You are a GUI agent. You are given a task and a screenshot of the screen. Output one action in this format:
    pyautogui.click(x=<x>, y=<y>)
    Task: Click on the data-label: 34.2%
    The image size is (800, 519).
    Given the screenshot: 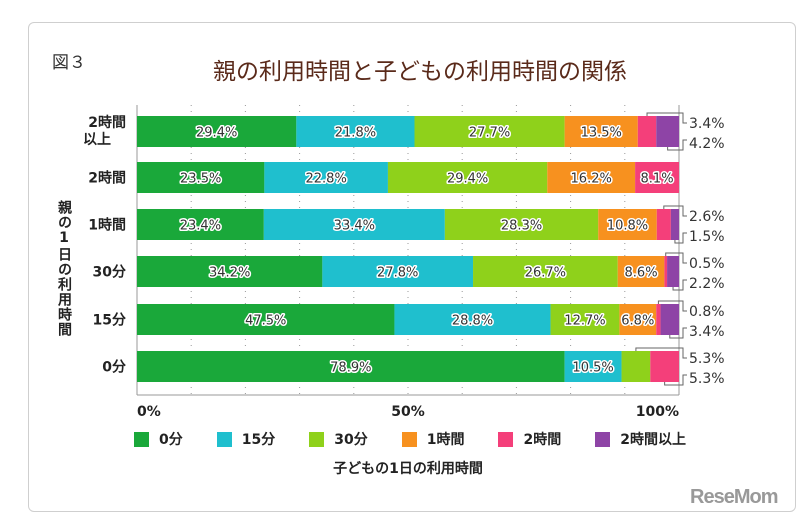 What is the action you would take?
    pyautogui.click(x=229, y=273)
    